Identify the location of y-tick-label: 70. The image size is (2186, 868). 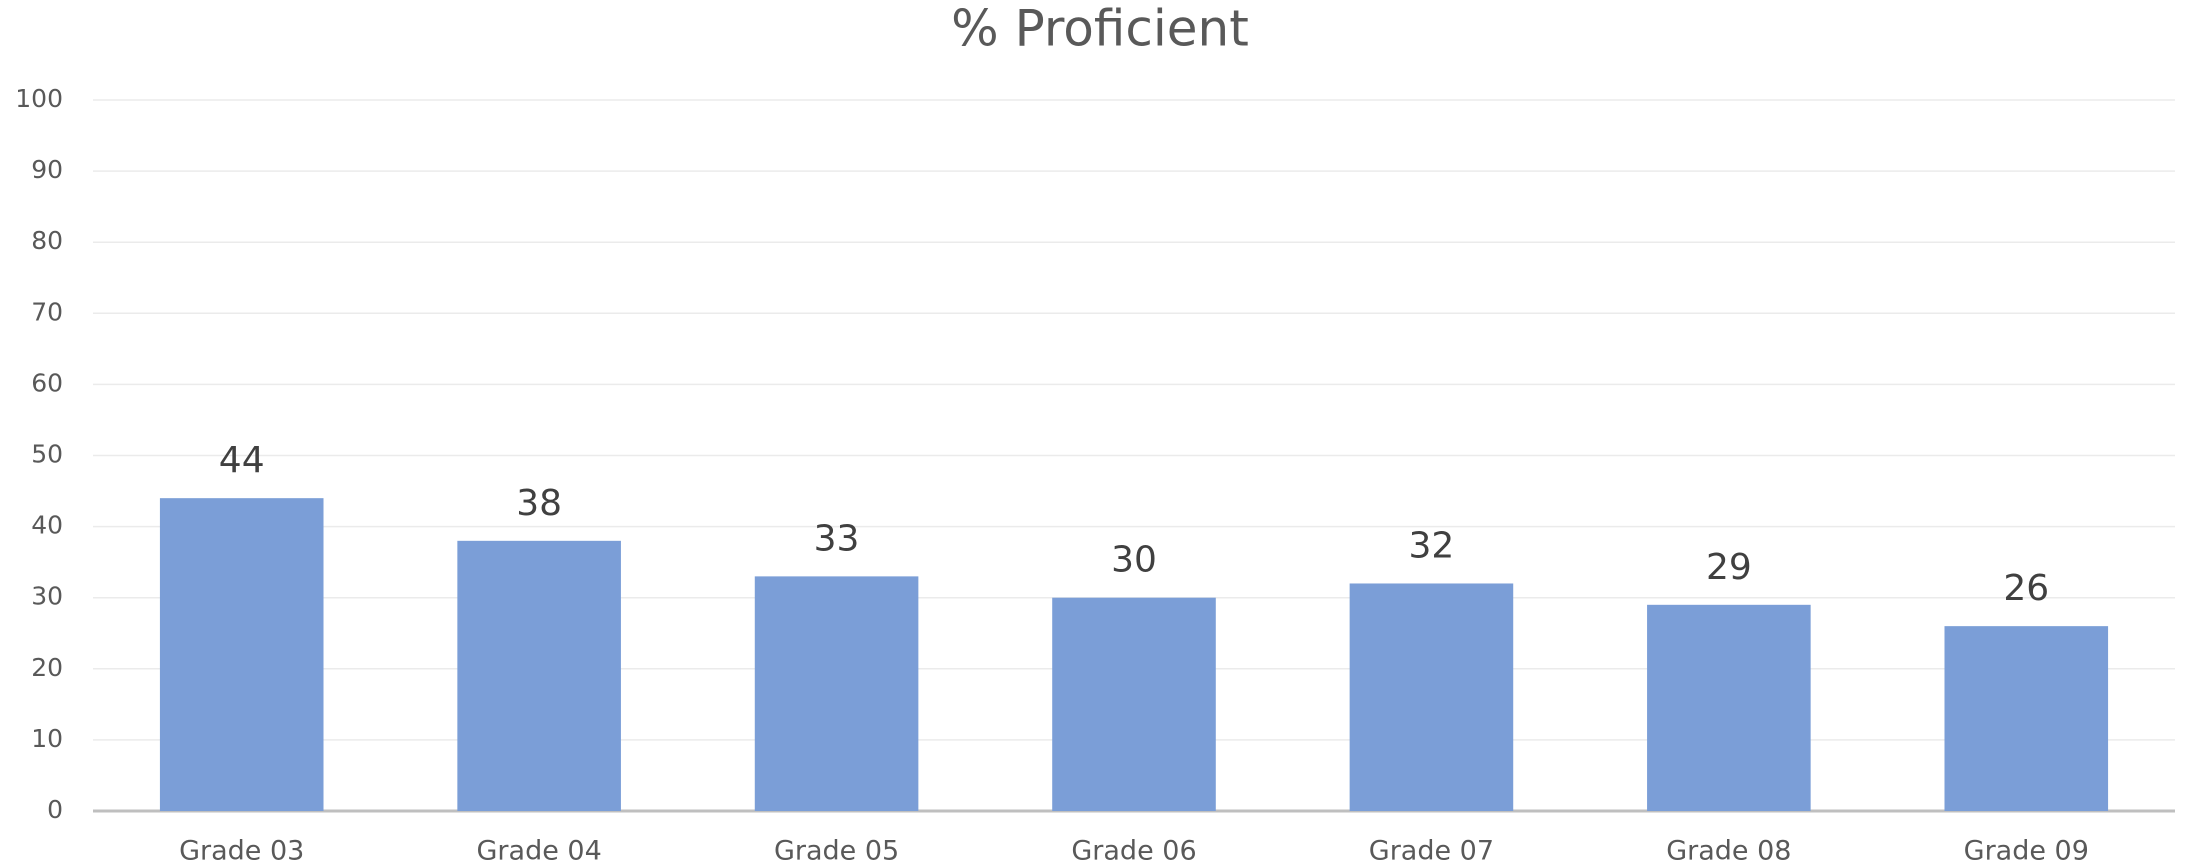
(47, 311).